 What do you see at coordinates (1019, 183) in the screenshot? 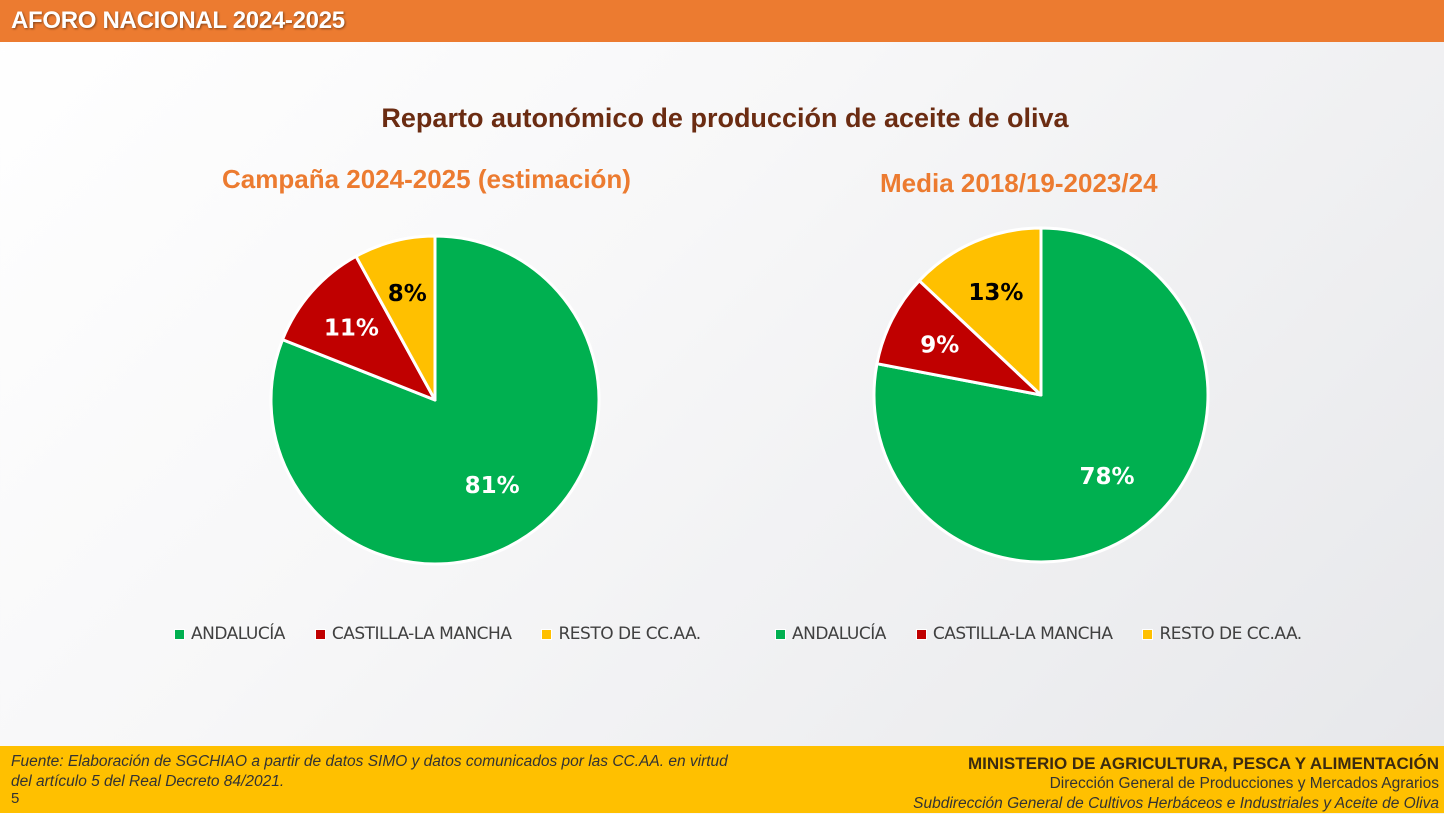
I see `chart-2-title: Media 2018/19-2023/24` at bounding box center [1019, 183].